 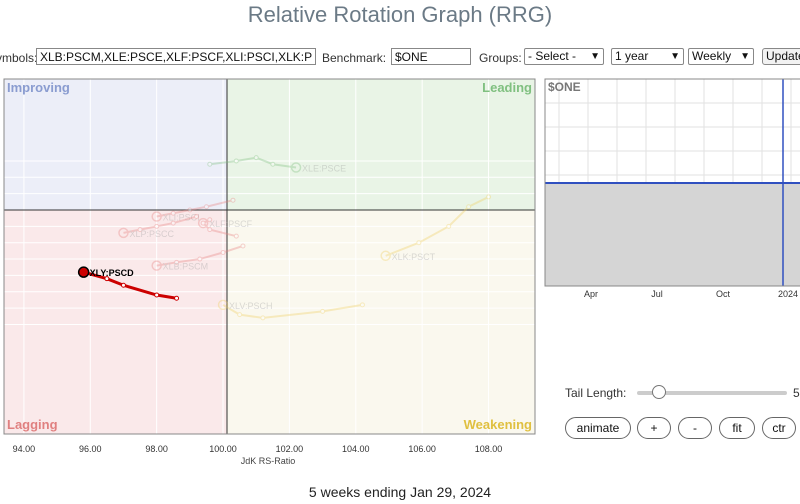 What do you see at coordinates (354, 58) in the screenshot?
I see `benchmark-label: Benchmark:` at bounding box center [354, 58].